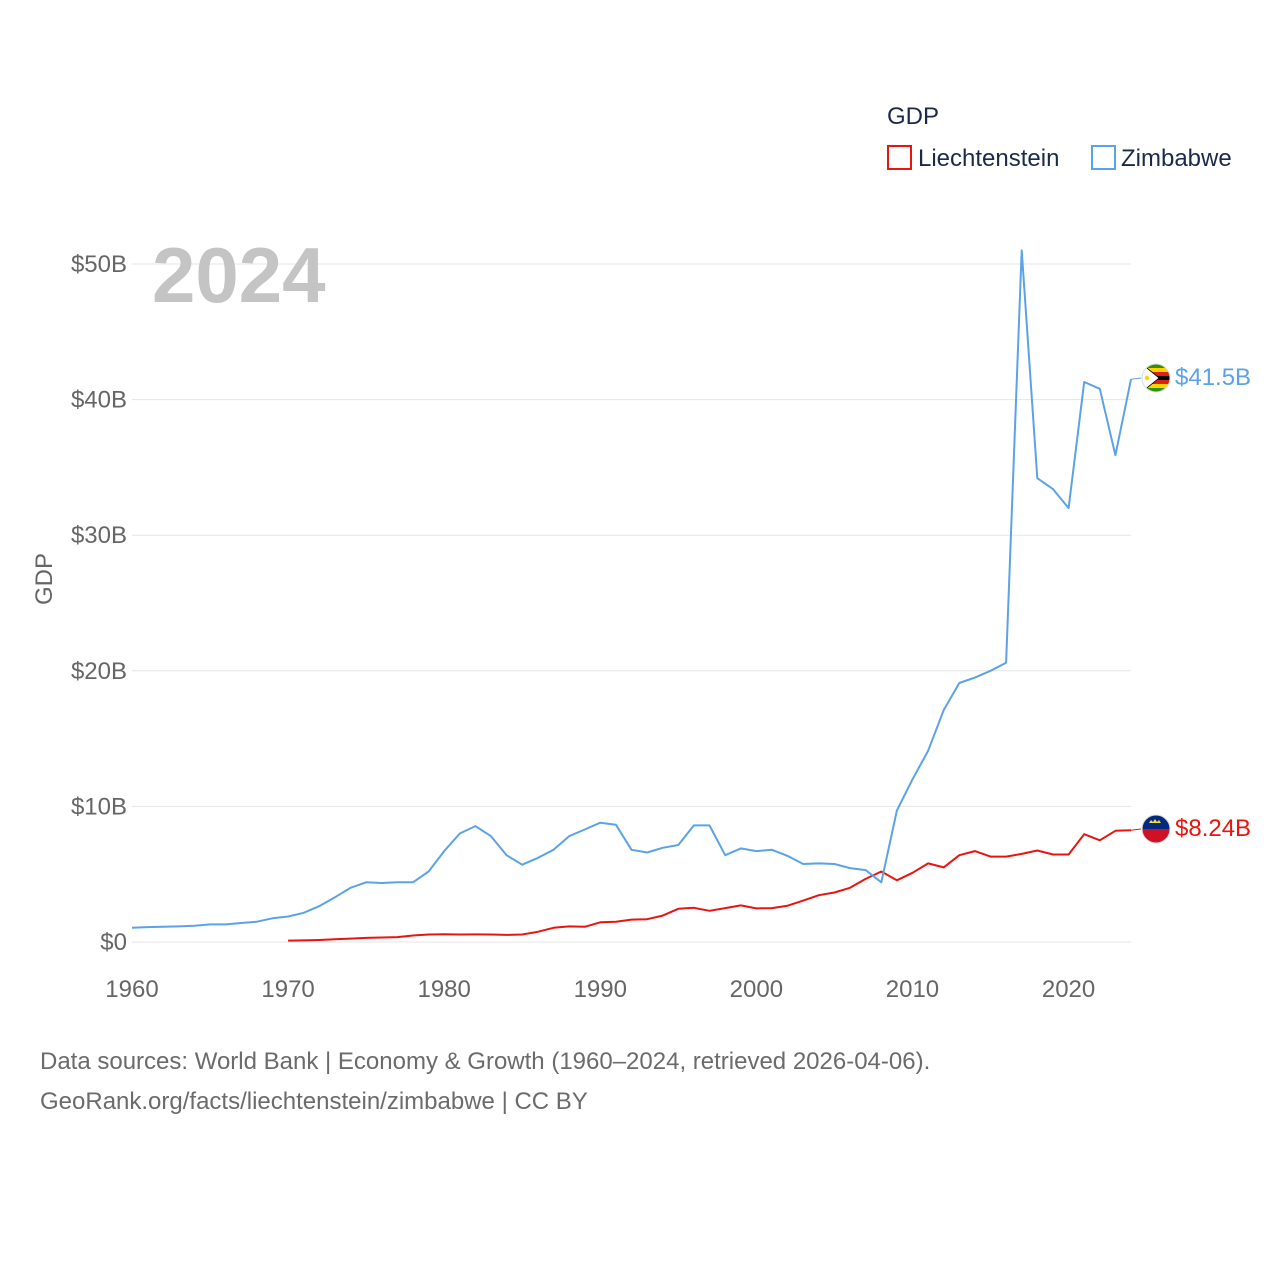 The image size is (1280, 1280). What do you see at coordinates (1136, 604) in the screenshot?
I see `series-end-markers` at bounding box center [1136, 604].